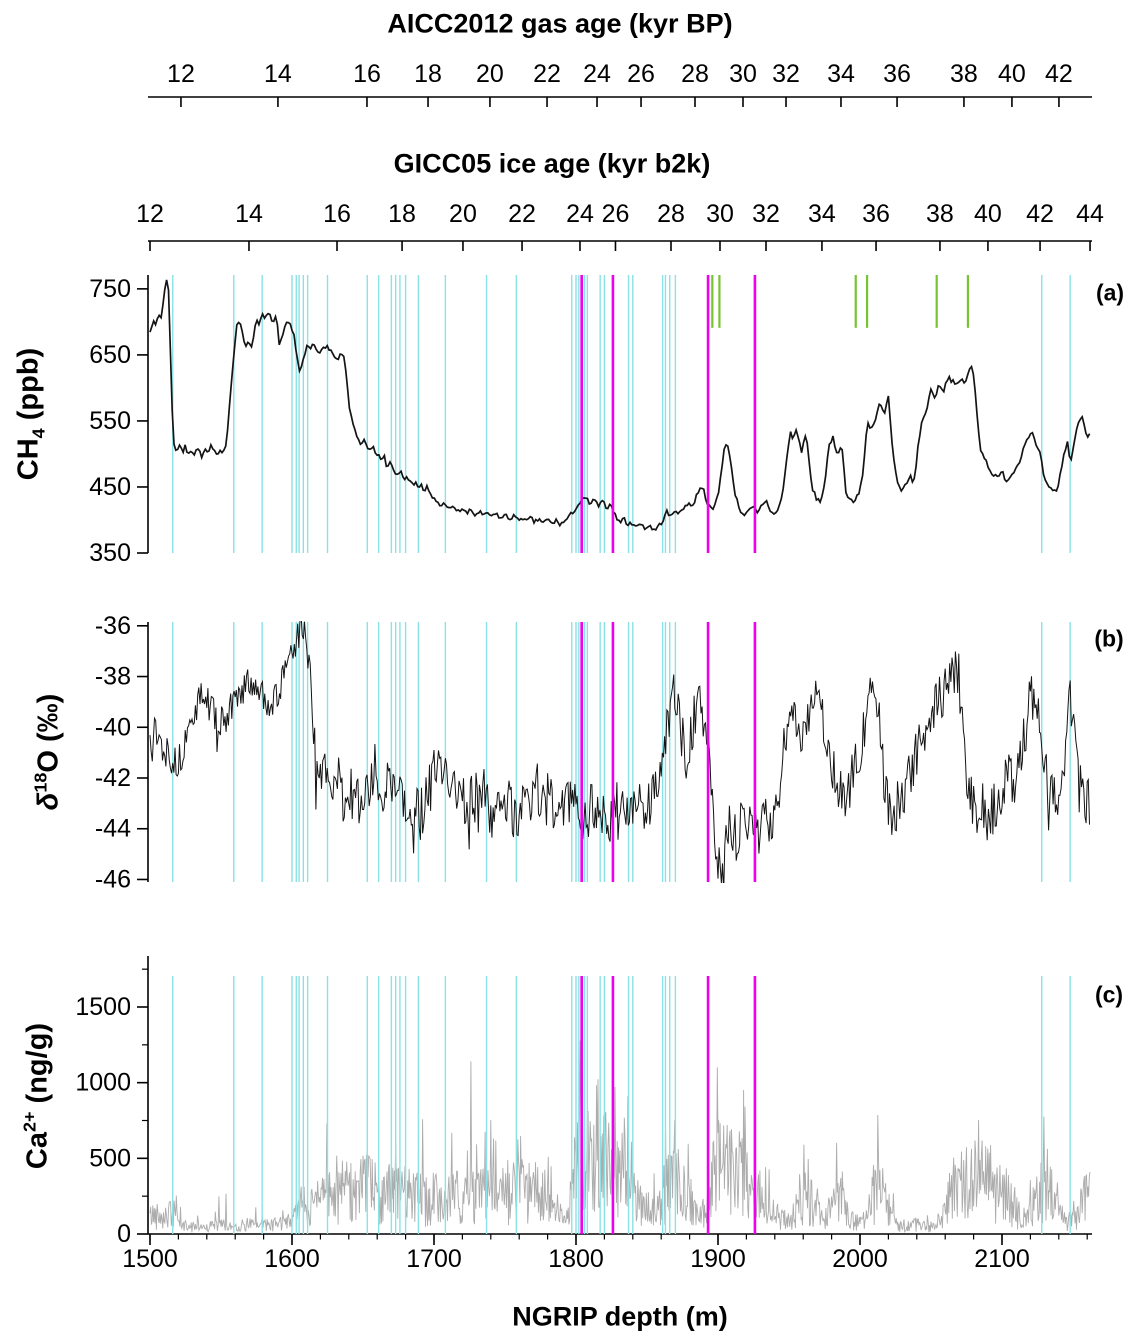 The image size is (1135, 1343). What do you see at coordinates (113, 677) in the screenshot?
I see `svg-text: -38` at bounding box center [113, 677].